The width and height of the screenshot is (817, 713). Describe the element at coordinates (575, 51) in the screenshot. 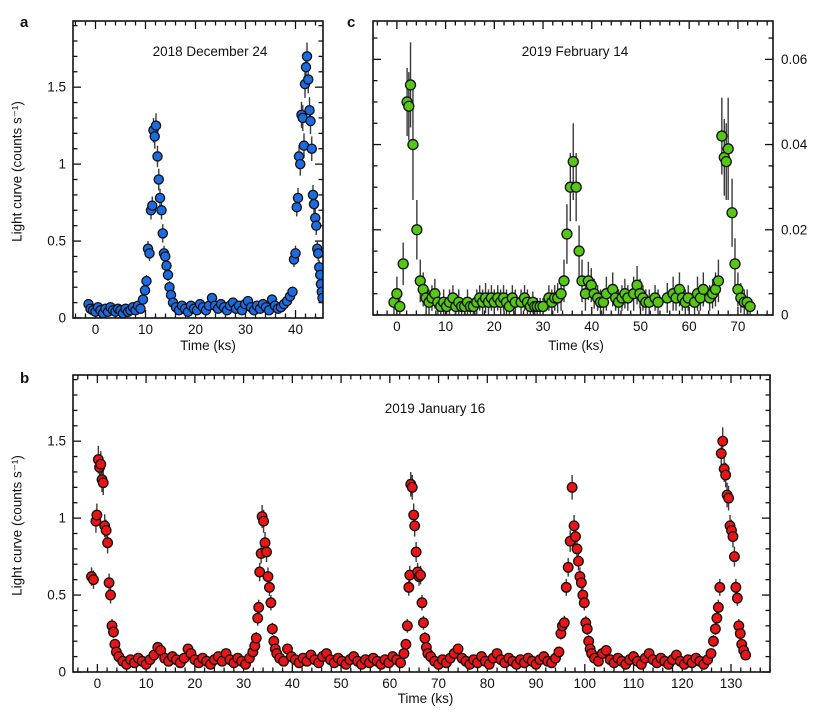

I see `panel-c-title: 2019 February 14` at that location.